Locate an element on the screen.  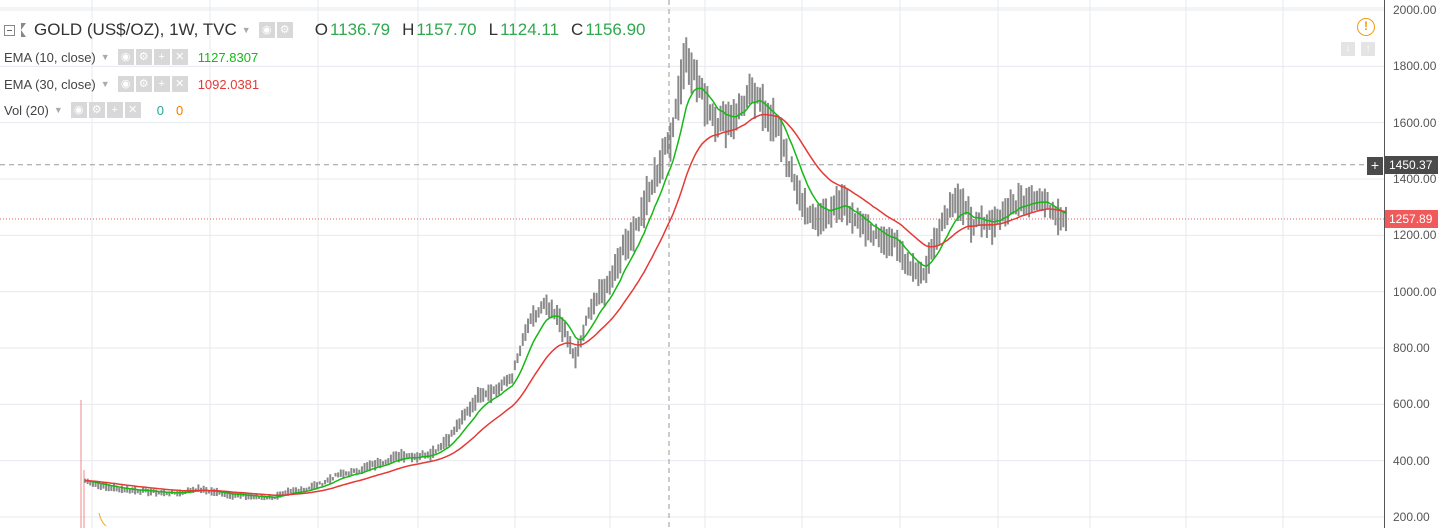
ema30-legend: EMA (30, close) ▼ ◉ ⚙ + ✕ 1092.0381 is located at coordinates (131, 84).